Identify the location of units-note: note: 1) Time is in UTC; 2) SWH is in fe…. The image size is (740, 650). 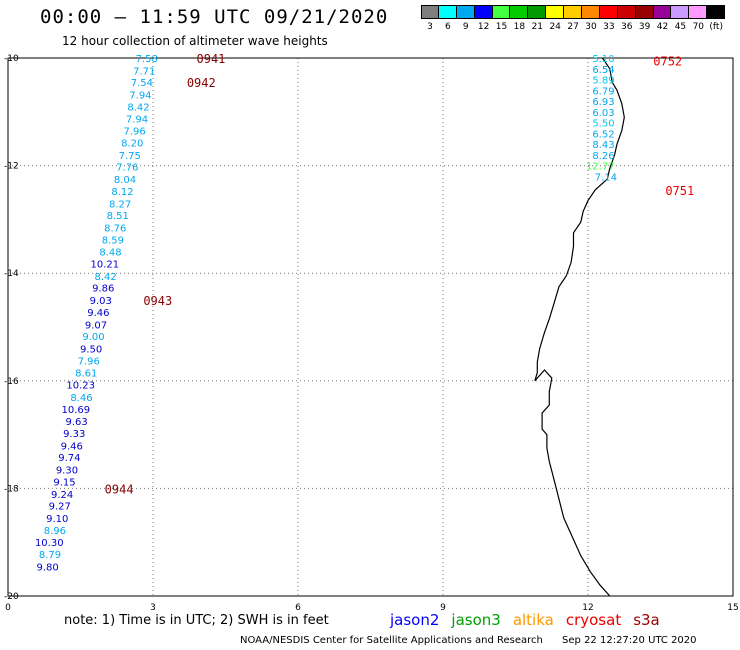
(196, 620).